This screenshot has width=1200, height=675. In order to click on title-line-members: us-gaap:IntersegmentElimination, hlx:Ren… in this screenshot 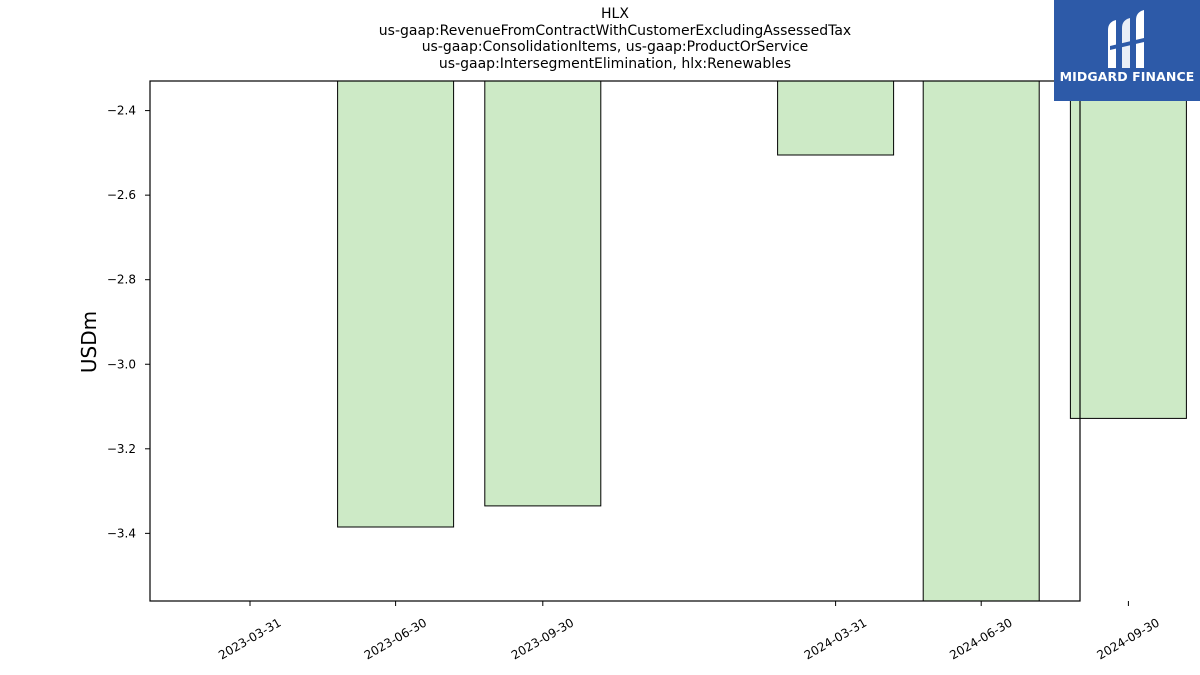, I will do `click(615, 63)`.